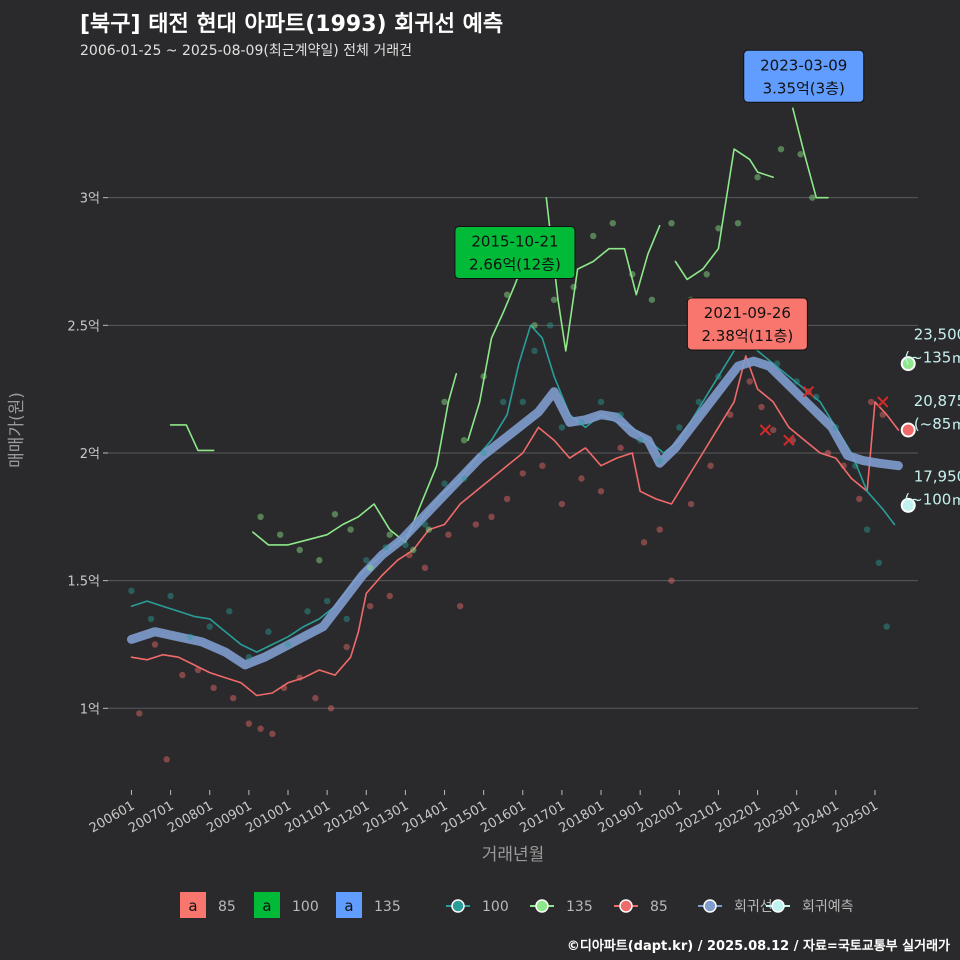 This screenshot has width=960, height=960. Describe the element at coordinates (90, 709) in the screenshot. I see `y-tick-label-0: 1억` at that location.